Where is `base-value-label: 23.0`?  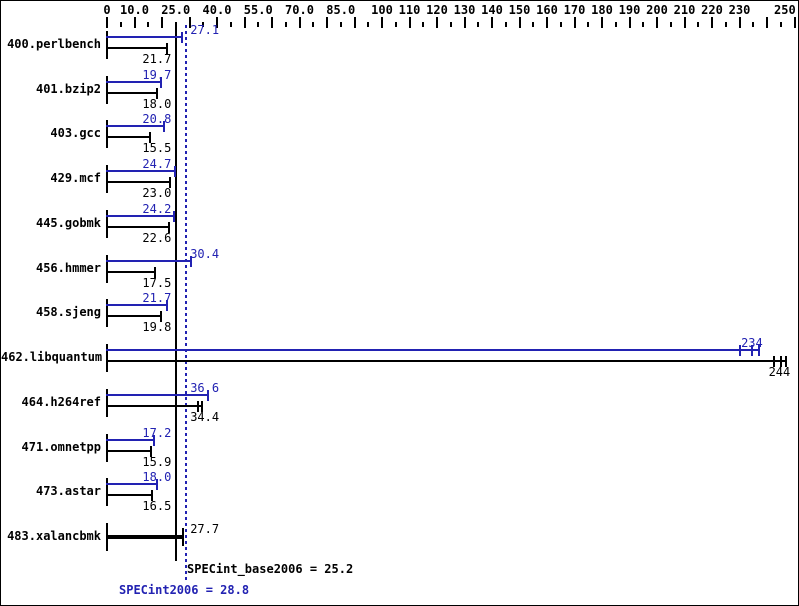 base-value-label: 23.0 is located at coordinates (157, 193).